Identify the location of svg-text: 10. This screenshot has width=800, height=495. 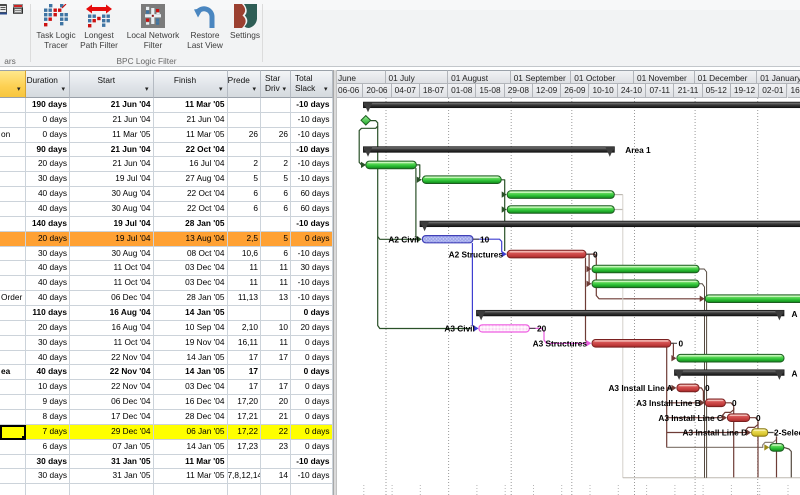
(485, 239).